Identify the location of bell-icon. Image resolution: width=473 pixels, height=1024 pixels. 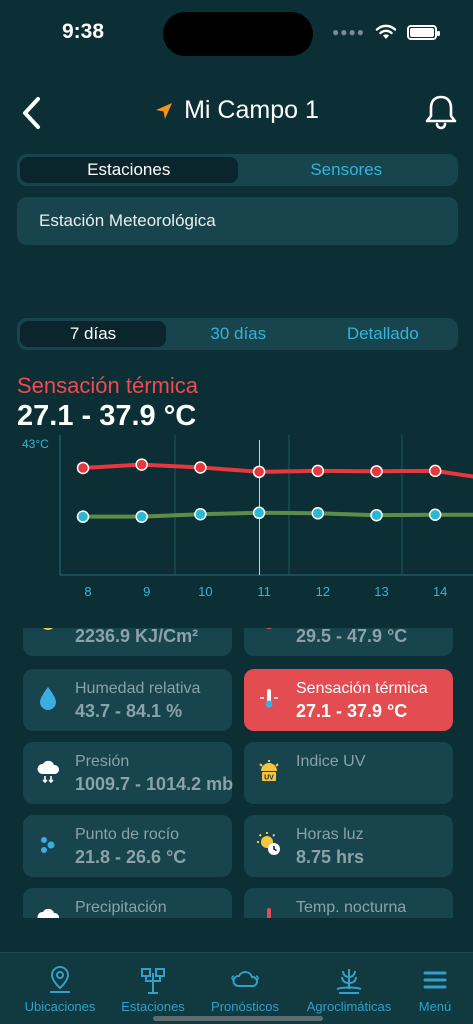
(441, 112).